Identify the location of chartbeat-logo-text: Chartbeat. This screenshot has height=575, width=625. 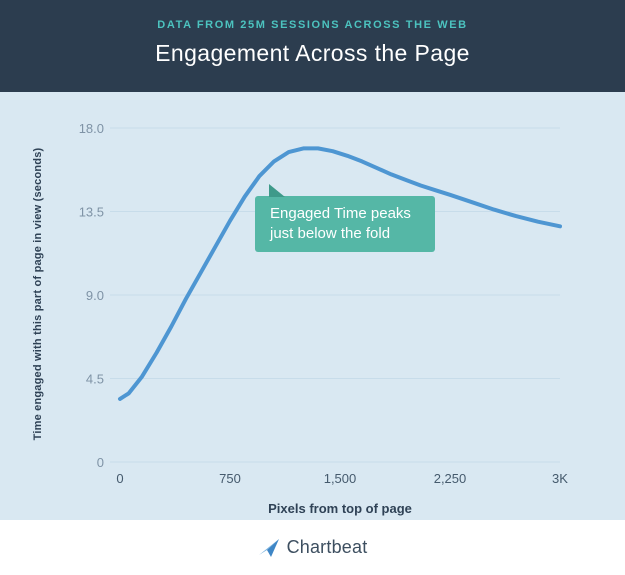
(327, 547).